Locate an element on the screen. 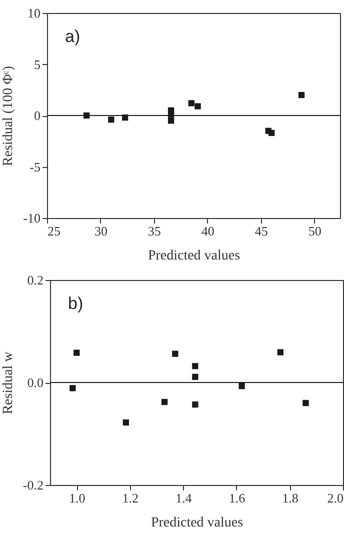 This screenshot has width=344, height=546. x-tick-label: 40 is located at coordinates (207, 231).